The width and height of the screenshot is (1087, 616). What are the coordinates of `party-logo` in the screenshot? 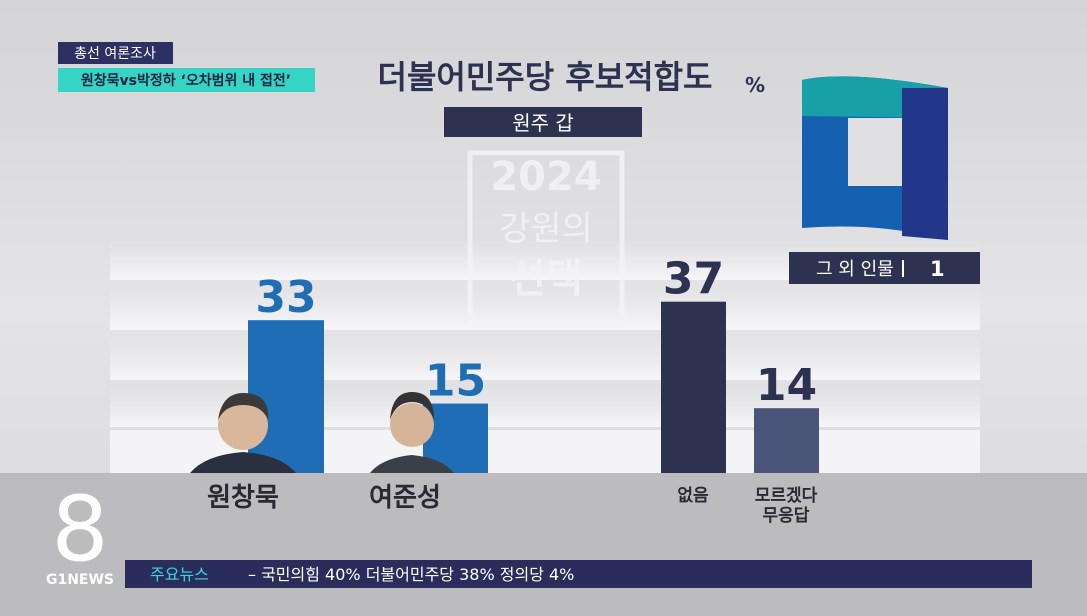 It's located at (875, 158).